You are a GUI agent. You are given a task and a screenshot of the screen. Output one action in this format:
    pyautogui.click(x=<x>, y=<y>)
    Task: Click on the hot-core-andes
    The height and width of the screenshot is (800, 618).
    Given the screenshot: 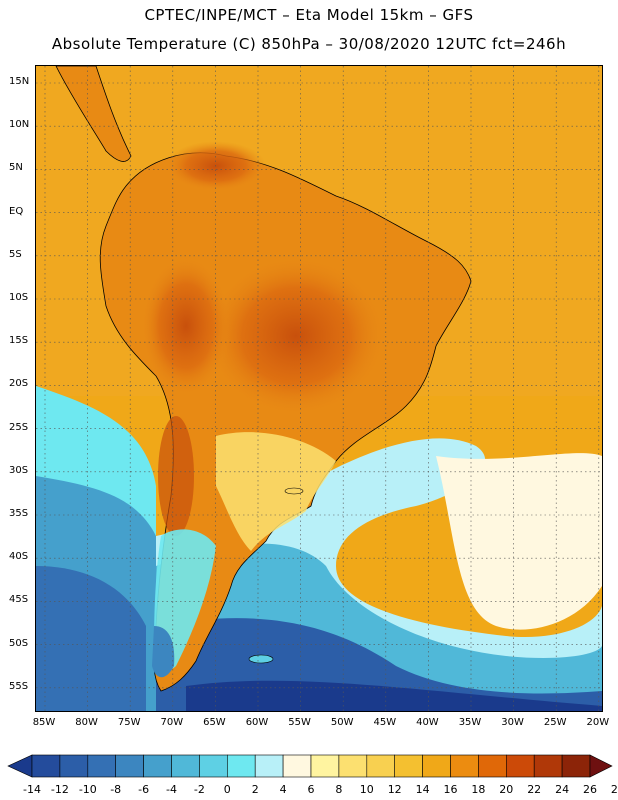 What is the action you would take?
    pyautogui.click(x=186, y=326)
    